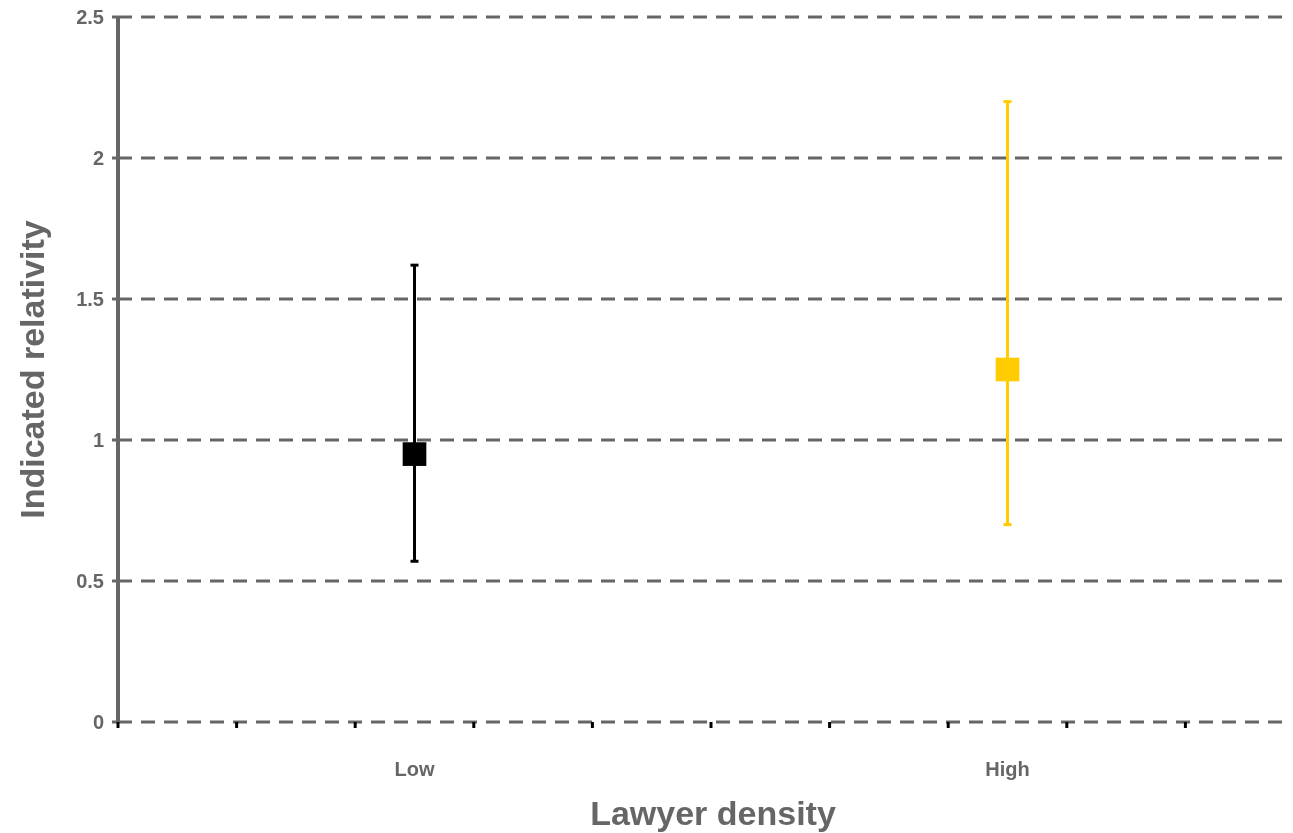  Describe the element at coordinates (713, 813) in the screenshot. I see `x-axis-title: Lawyer density` at that location.